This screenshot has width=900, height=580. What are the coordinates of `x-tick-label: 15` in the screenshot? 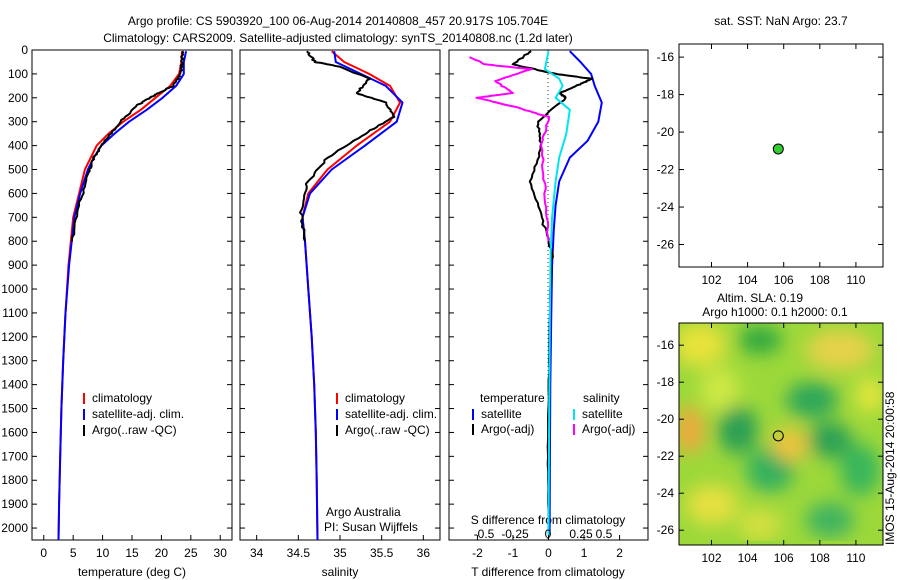 It's located at (132, 553).